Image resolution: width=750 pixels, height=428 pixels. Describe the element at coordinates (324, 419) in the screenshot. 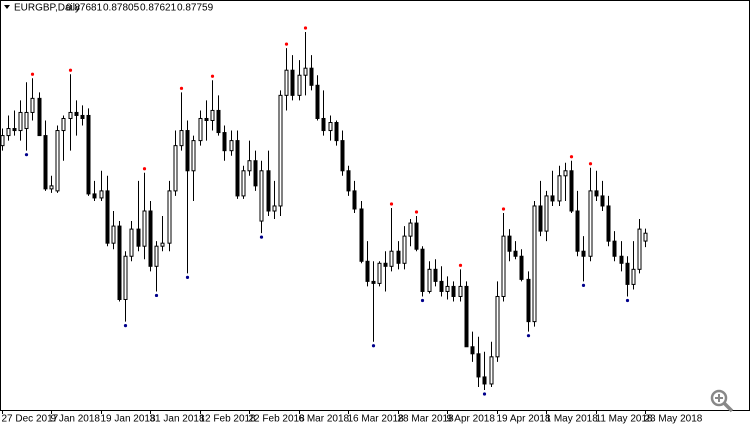

I see `x-tick-label: 6 Mar 2018` at that location.